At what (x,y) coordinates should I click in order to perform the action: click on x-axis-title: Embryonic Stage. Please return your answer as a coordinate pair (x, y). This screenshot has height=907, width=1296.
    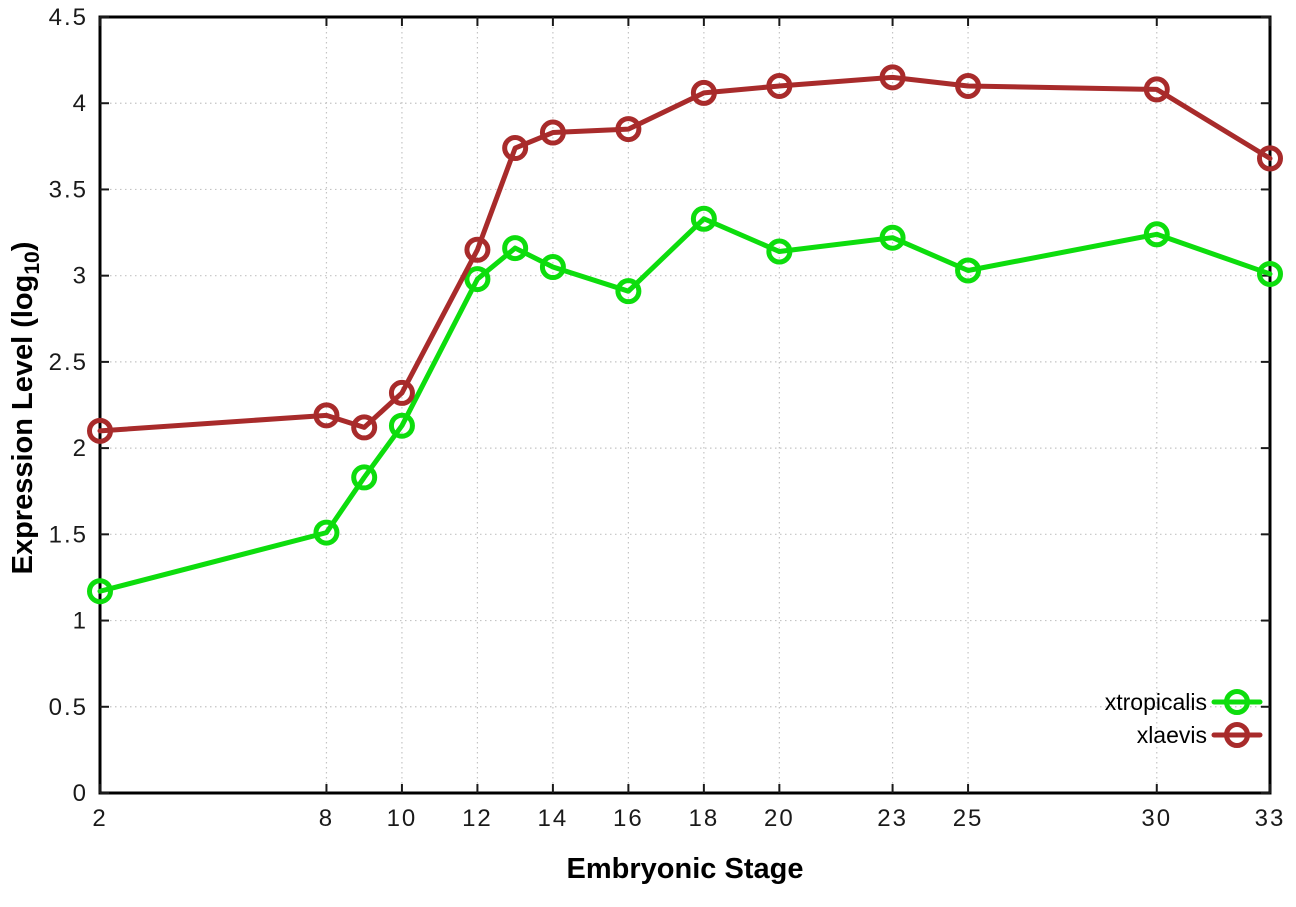
    Looking at the image, I should click on (685, 869).